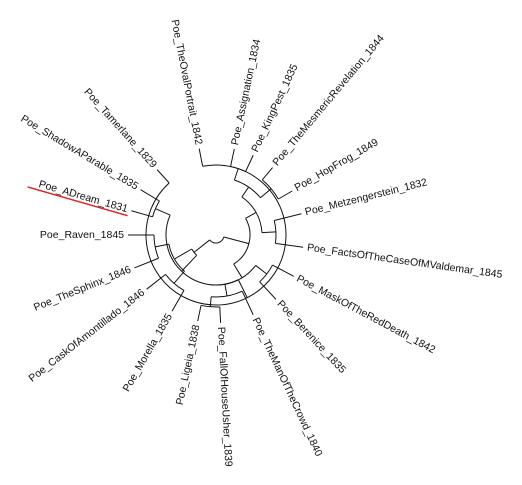 Image resolution: width=522 pixels, height=485 pixels. What do you see at coordinates (312, 337) in the screenshot?
I see `leaf-label-poe-berenice-1835: Poe_Berenice_1835` at bounding box center [312, 337].